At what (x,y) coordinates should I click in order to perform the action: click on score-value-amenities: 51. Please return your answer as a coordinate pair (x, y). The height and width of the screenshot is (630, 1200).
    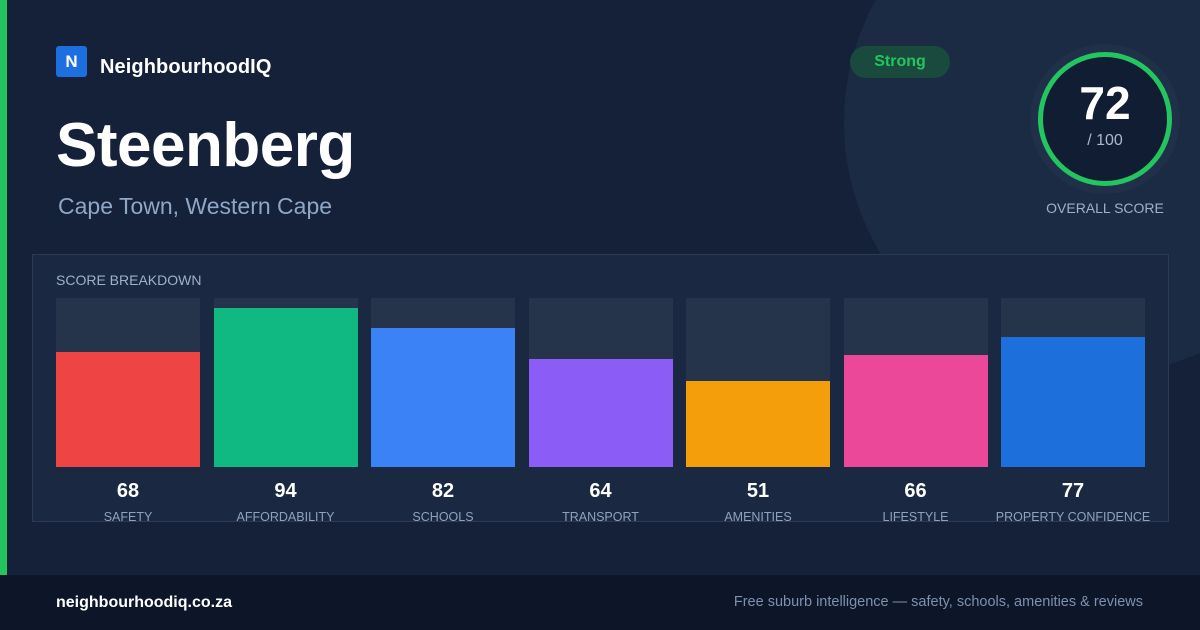
    Looking at the image, I should click on (758, 491).